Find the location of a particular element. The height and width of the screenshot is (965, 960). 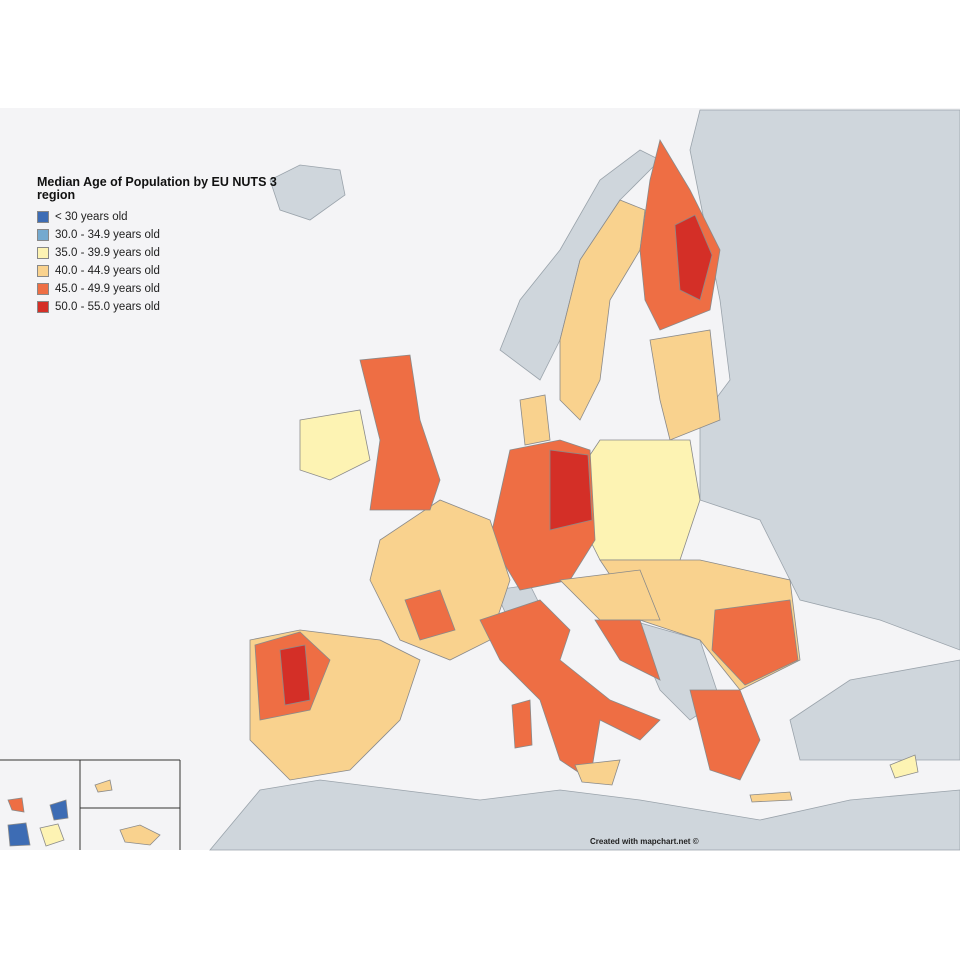

denmark is located at coordinates (535, 420).